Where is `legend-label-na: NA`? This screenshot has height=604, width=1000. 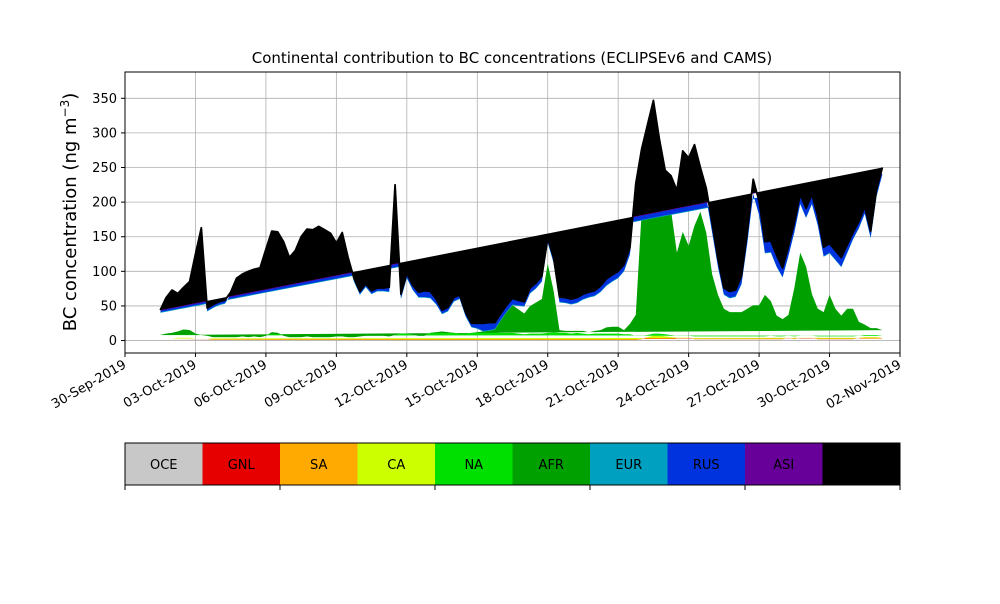 legend-label-na: NA is located at coordinates (473, 465).